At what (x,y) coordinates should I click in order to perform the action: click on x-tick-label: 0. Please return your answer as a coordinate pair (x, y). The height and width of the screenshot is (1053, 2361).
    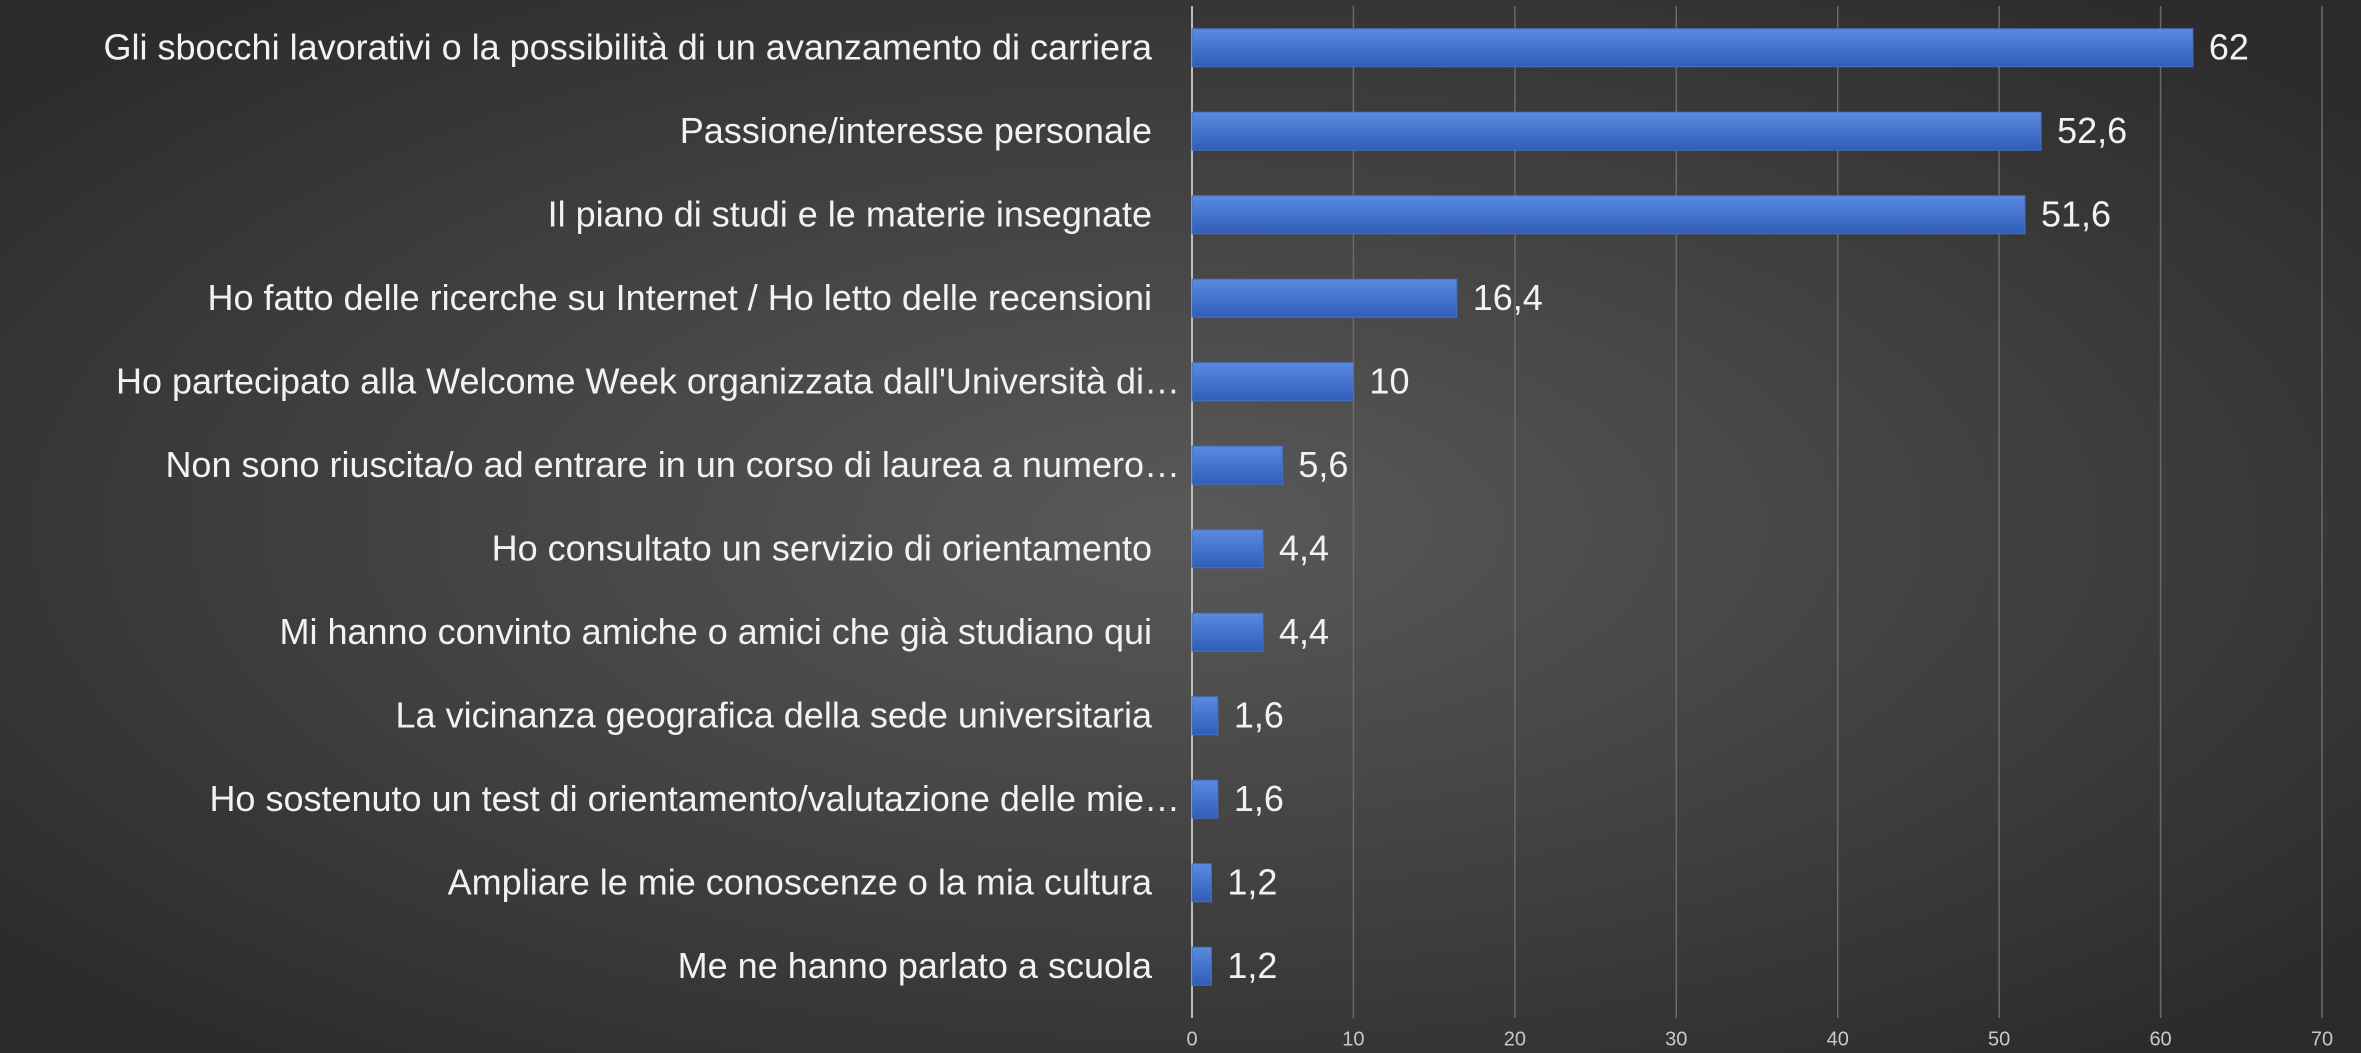
    Looking at the image, I should click on (1191, 1039).